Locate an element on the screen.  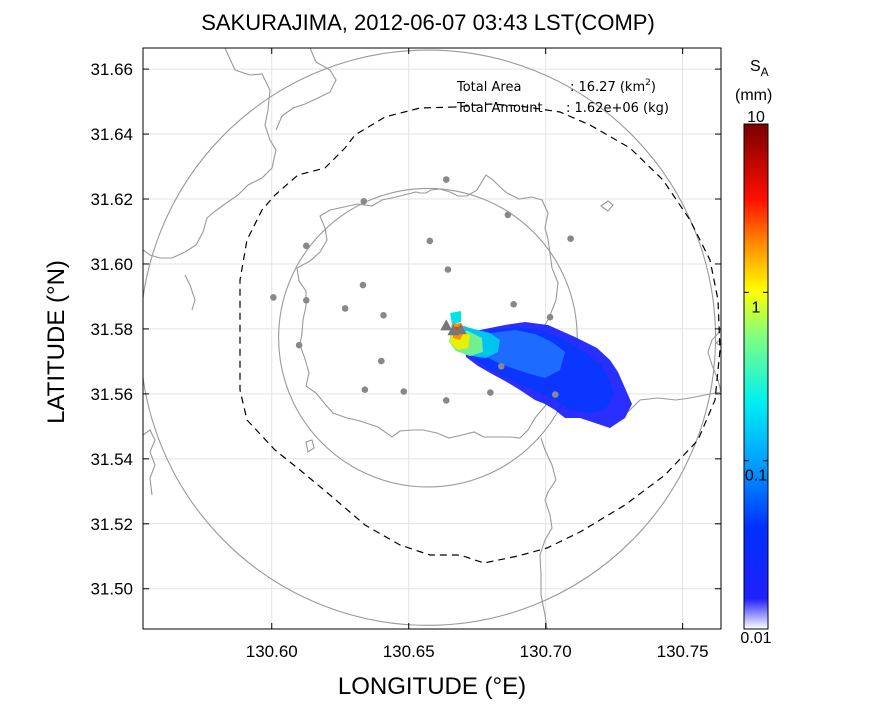
colorbar-symbol: SA is located at coordinates (759, 68).